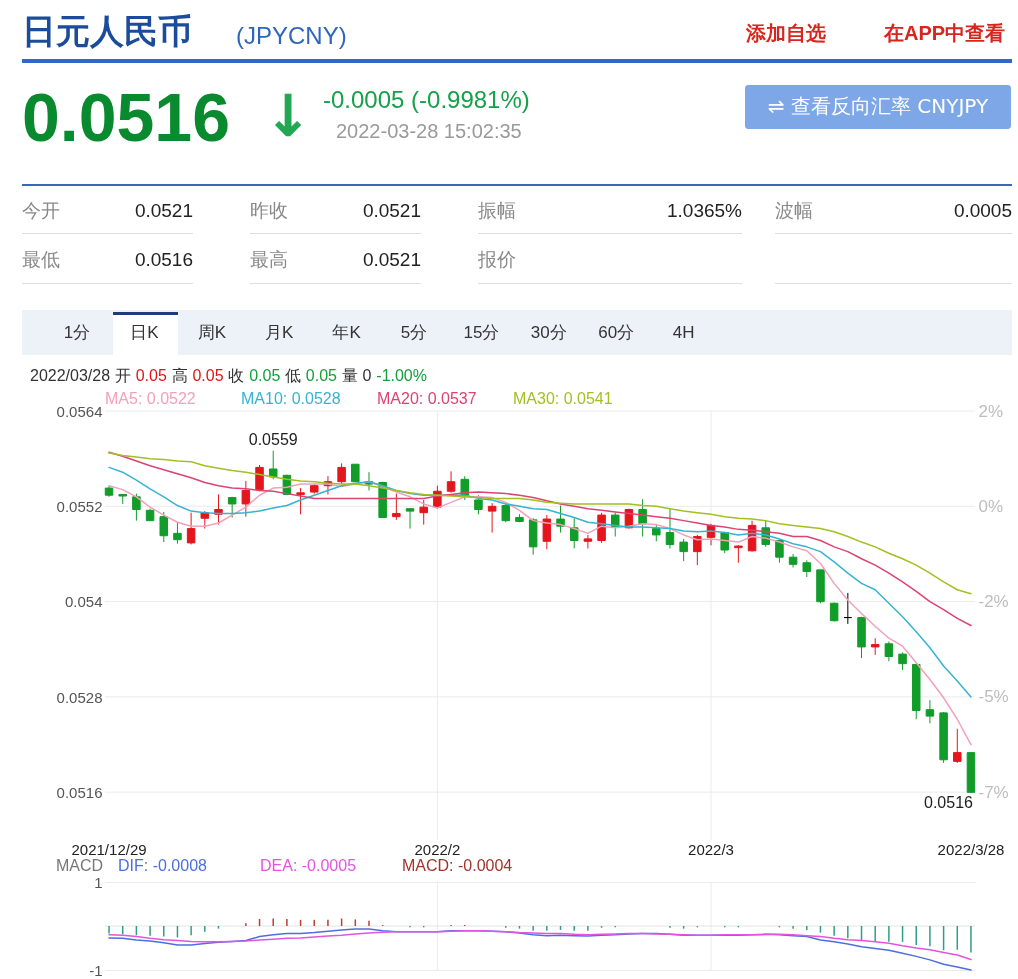  I want to click on text: 15分, so click(481, 332).